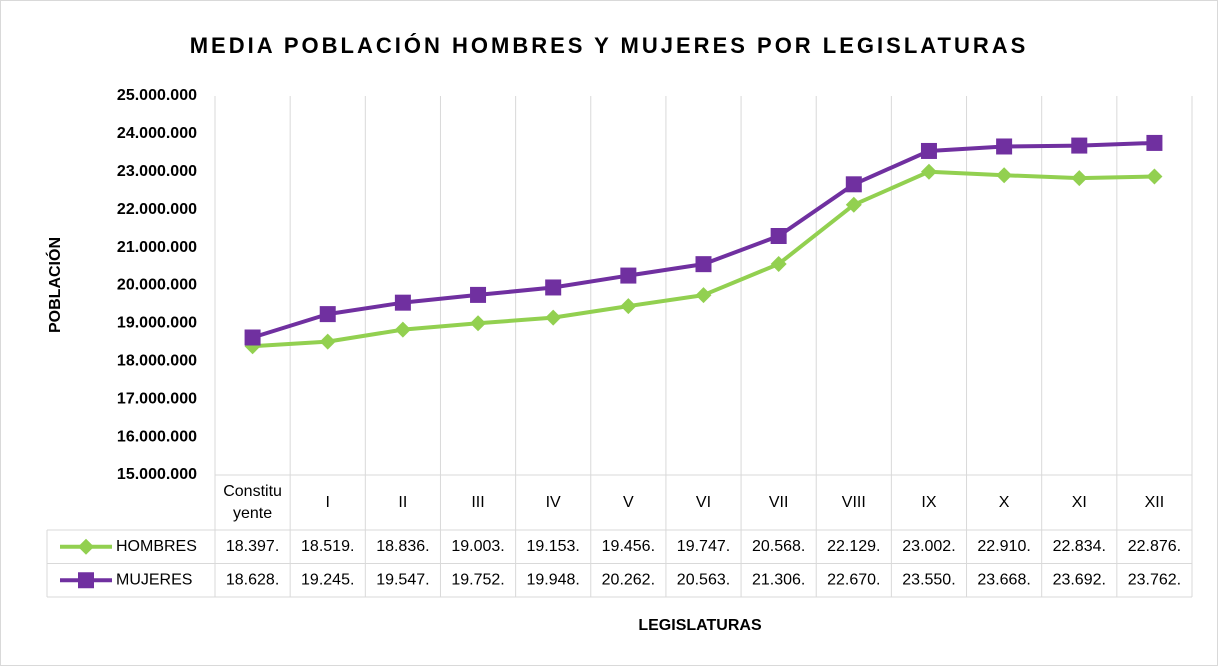 The width and height of the screenshot is (1218, 666). Describe the element at coordinates (157, 436) in the screenshot. I see `y-tick-label: 16.000.000` at that location.